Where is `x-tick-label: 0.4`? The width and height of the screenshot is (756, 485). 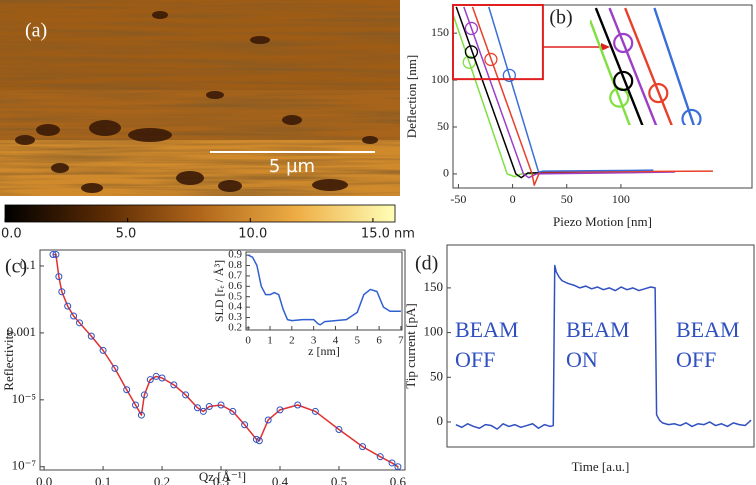 x-tick-label: 0.4 is located at coordinates (280, 479).